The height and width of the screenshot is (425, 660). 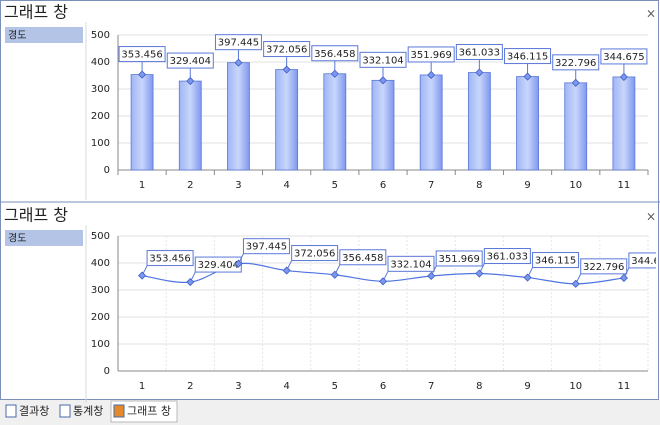 I want to click on x-tick-label: 7, so click(x=431, y=386).